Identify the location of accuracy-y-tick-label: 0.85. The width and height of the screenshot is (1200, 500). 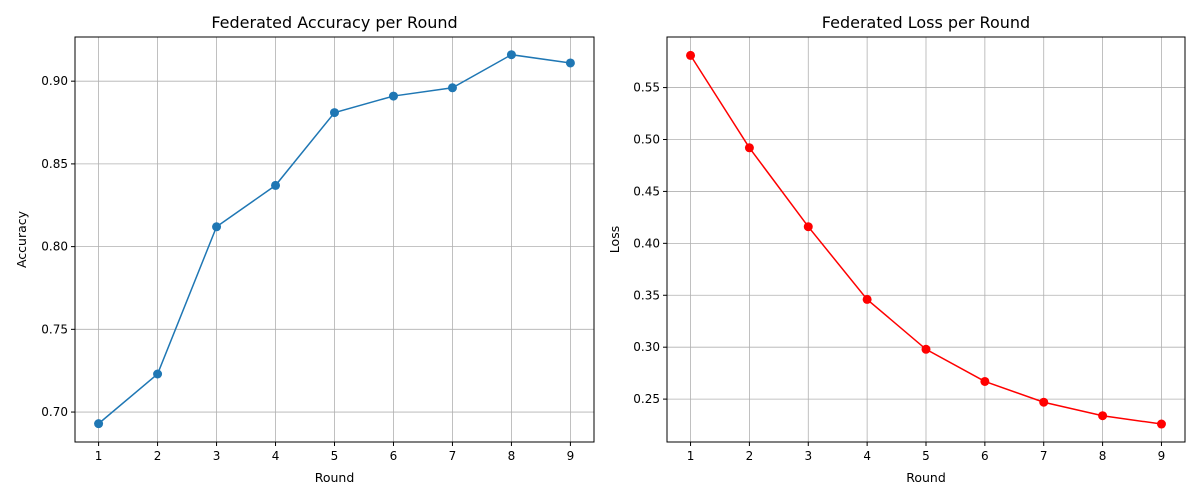
(54, 164).